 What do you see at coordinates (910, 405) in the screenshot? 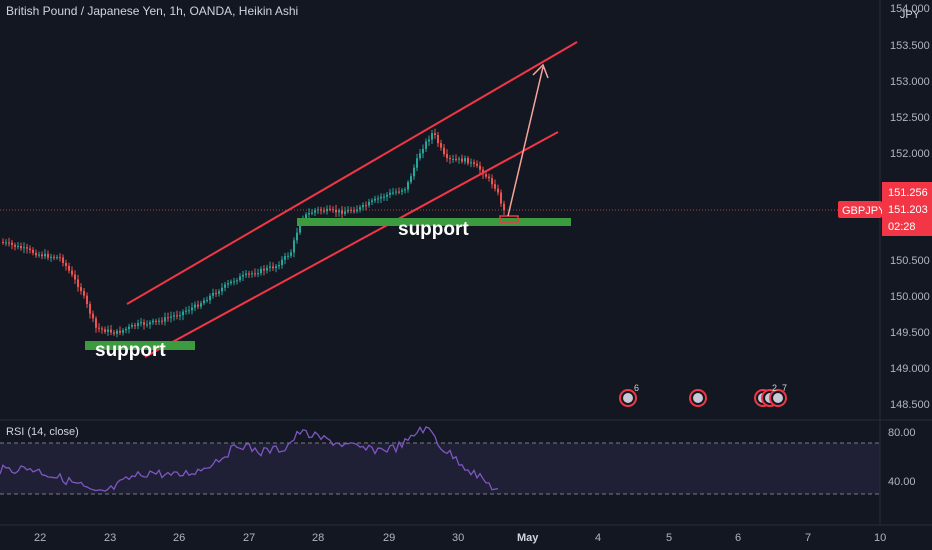
I see `price-tick: 148.500` at bounding box center [910, 405].